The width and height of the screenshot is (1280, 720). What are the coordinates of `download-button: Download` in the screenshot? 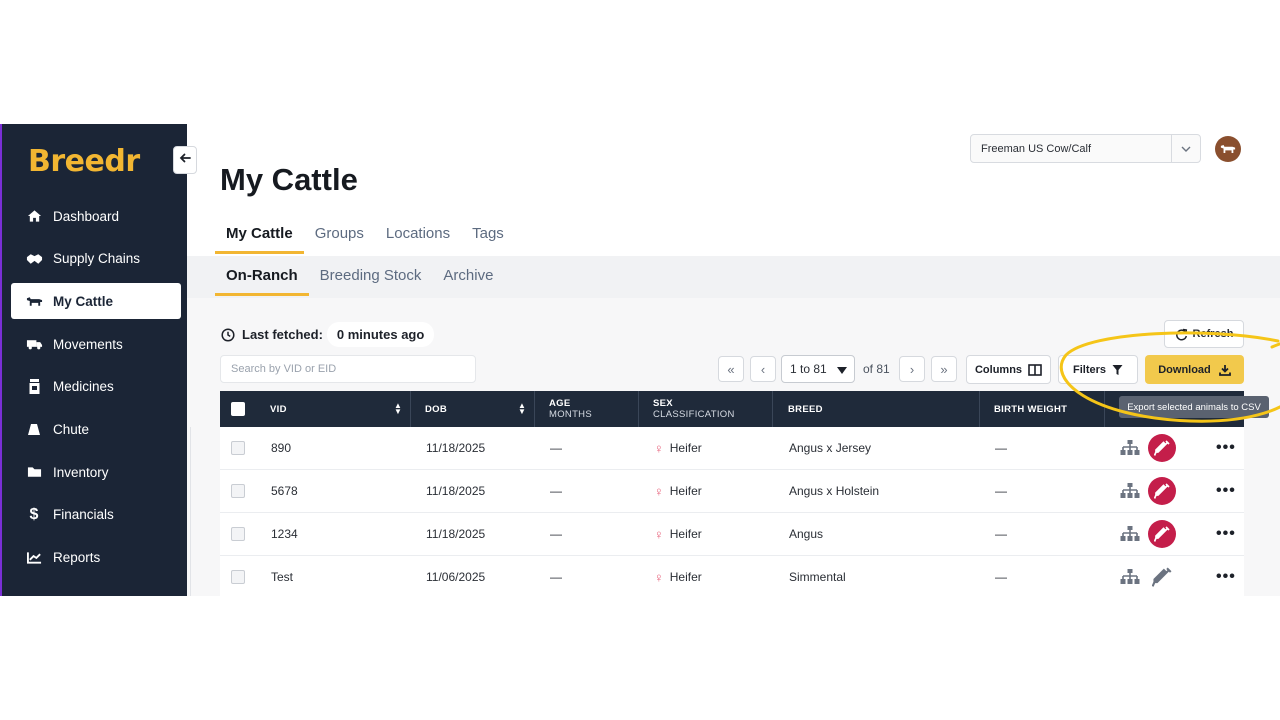 It's located at (1194, 369).